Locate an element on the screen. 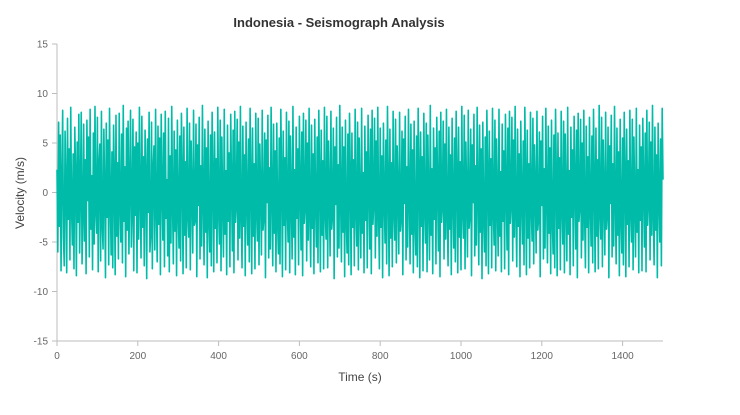 The image size is (740, 415). x-axis: 0 200 400 600 800 1000 1200 1400 is located at coordinates (358, 351).